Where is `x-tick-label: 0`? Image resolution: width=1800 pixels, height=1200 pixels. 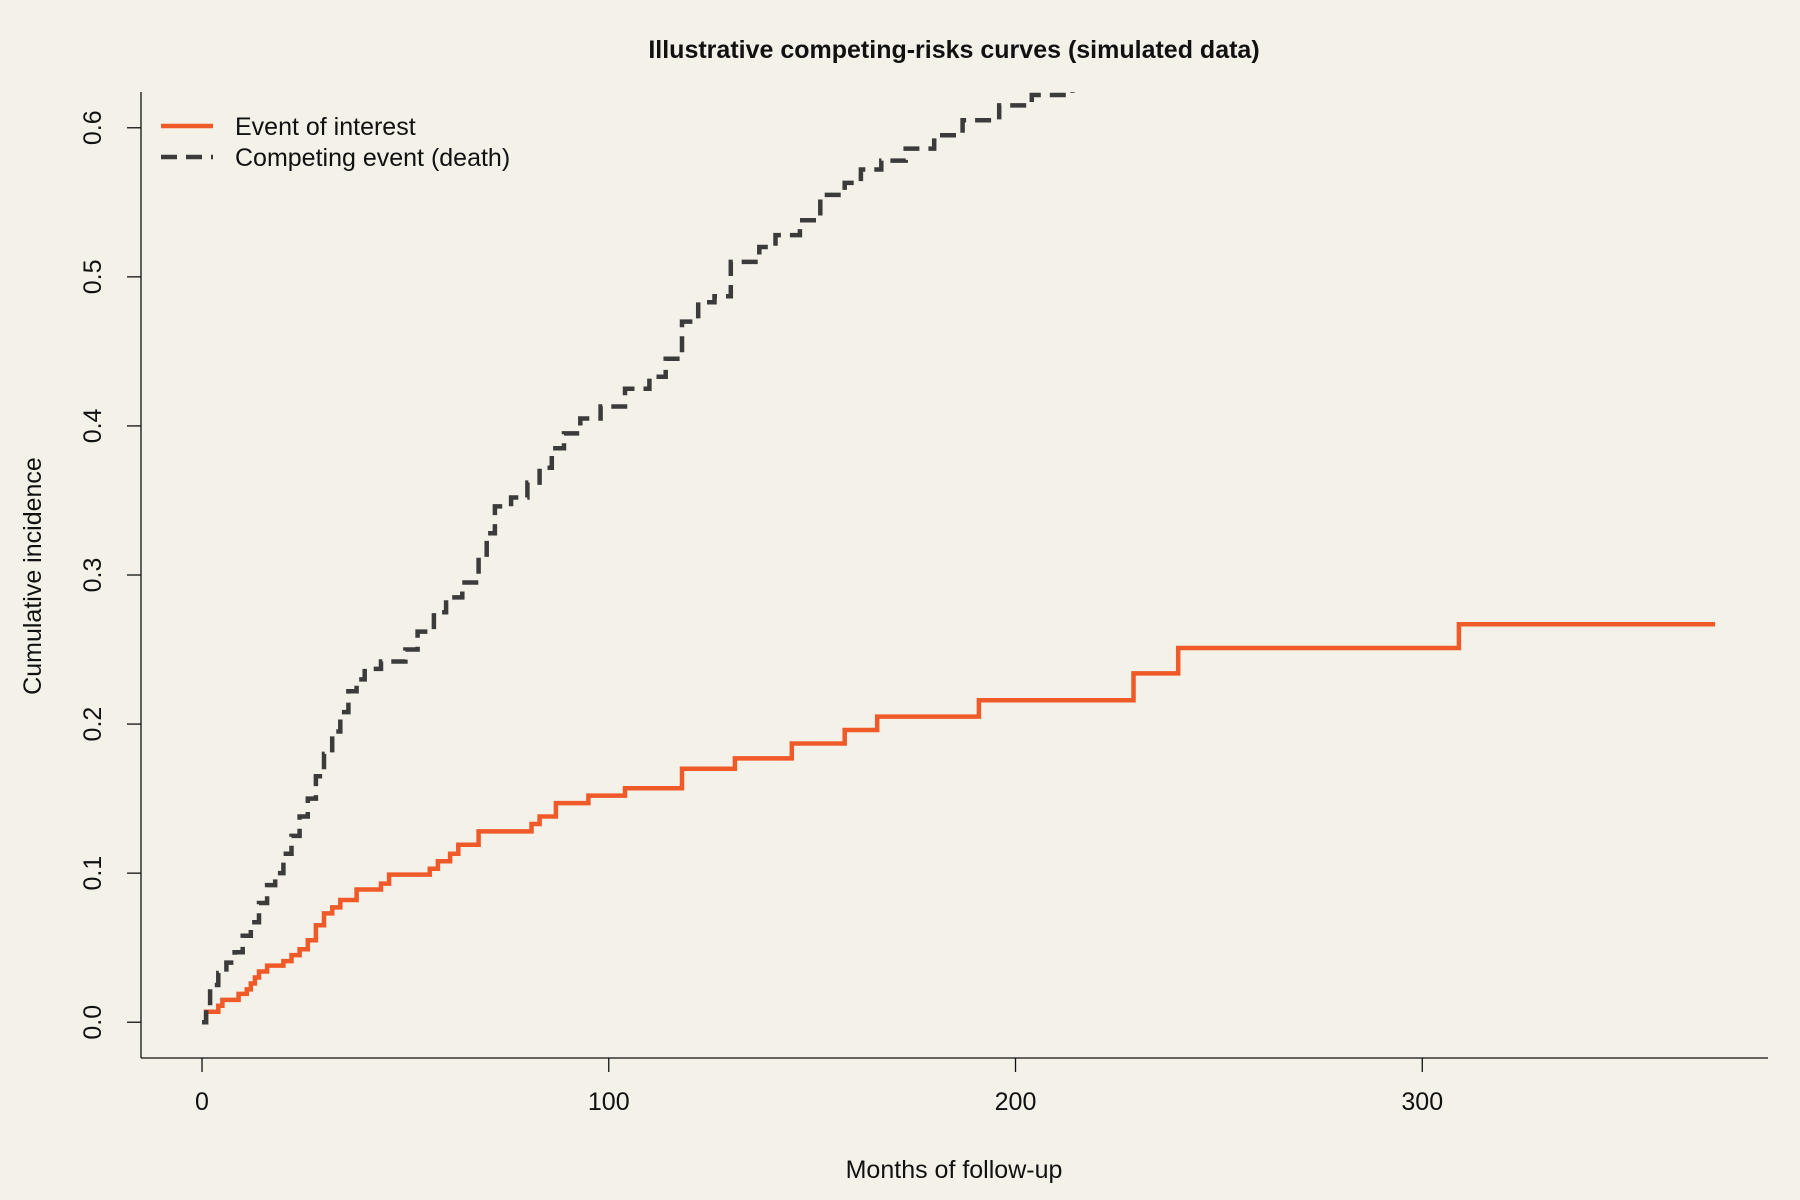 x-tick-label: 0 is located at coordinates (202, 1102).